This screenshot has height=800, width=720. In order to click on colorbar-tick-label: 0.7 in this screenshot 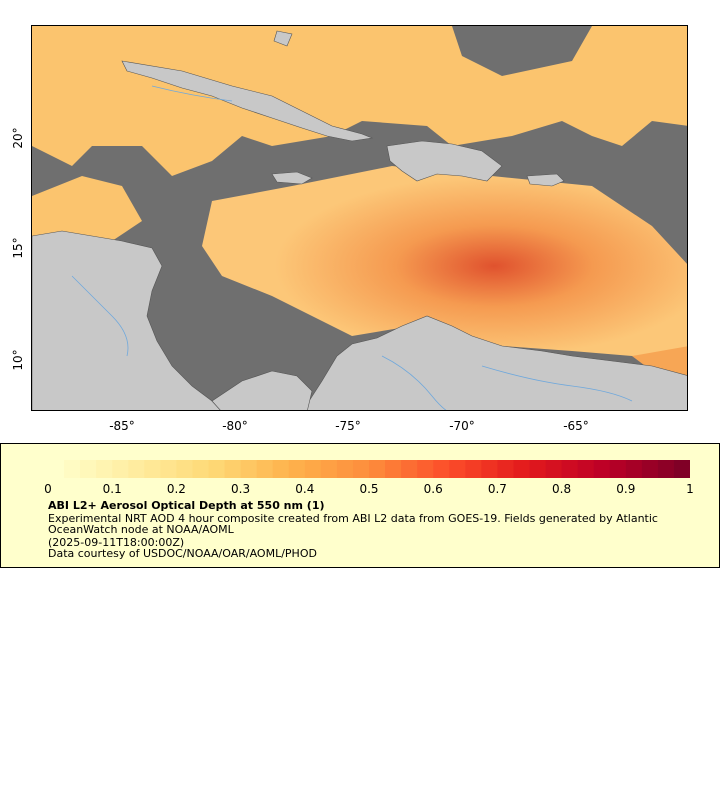, I will do `click(497, 489)`.